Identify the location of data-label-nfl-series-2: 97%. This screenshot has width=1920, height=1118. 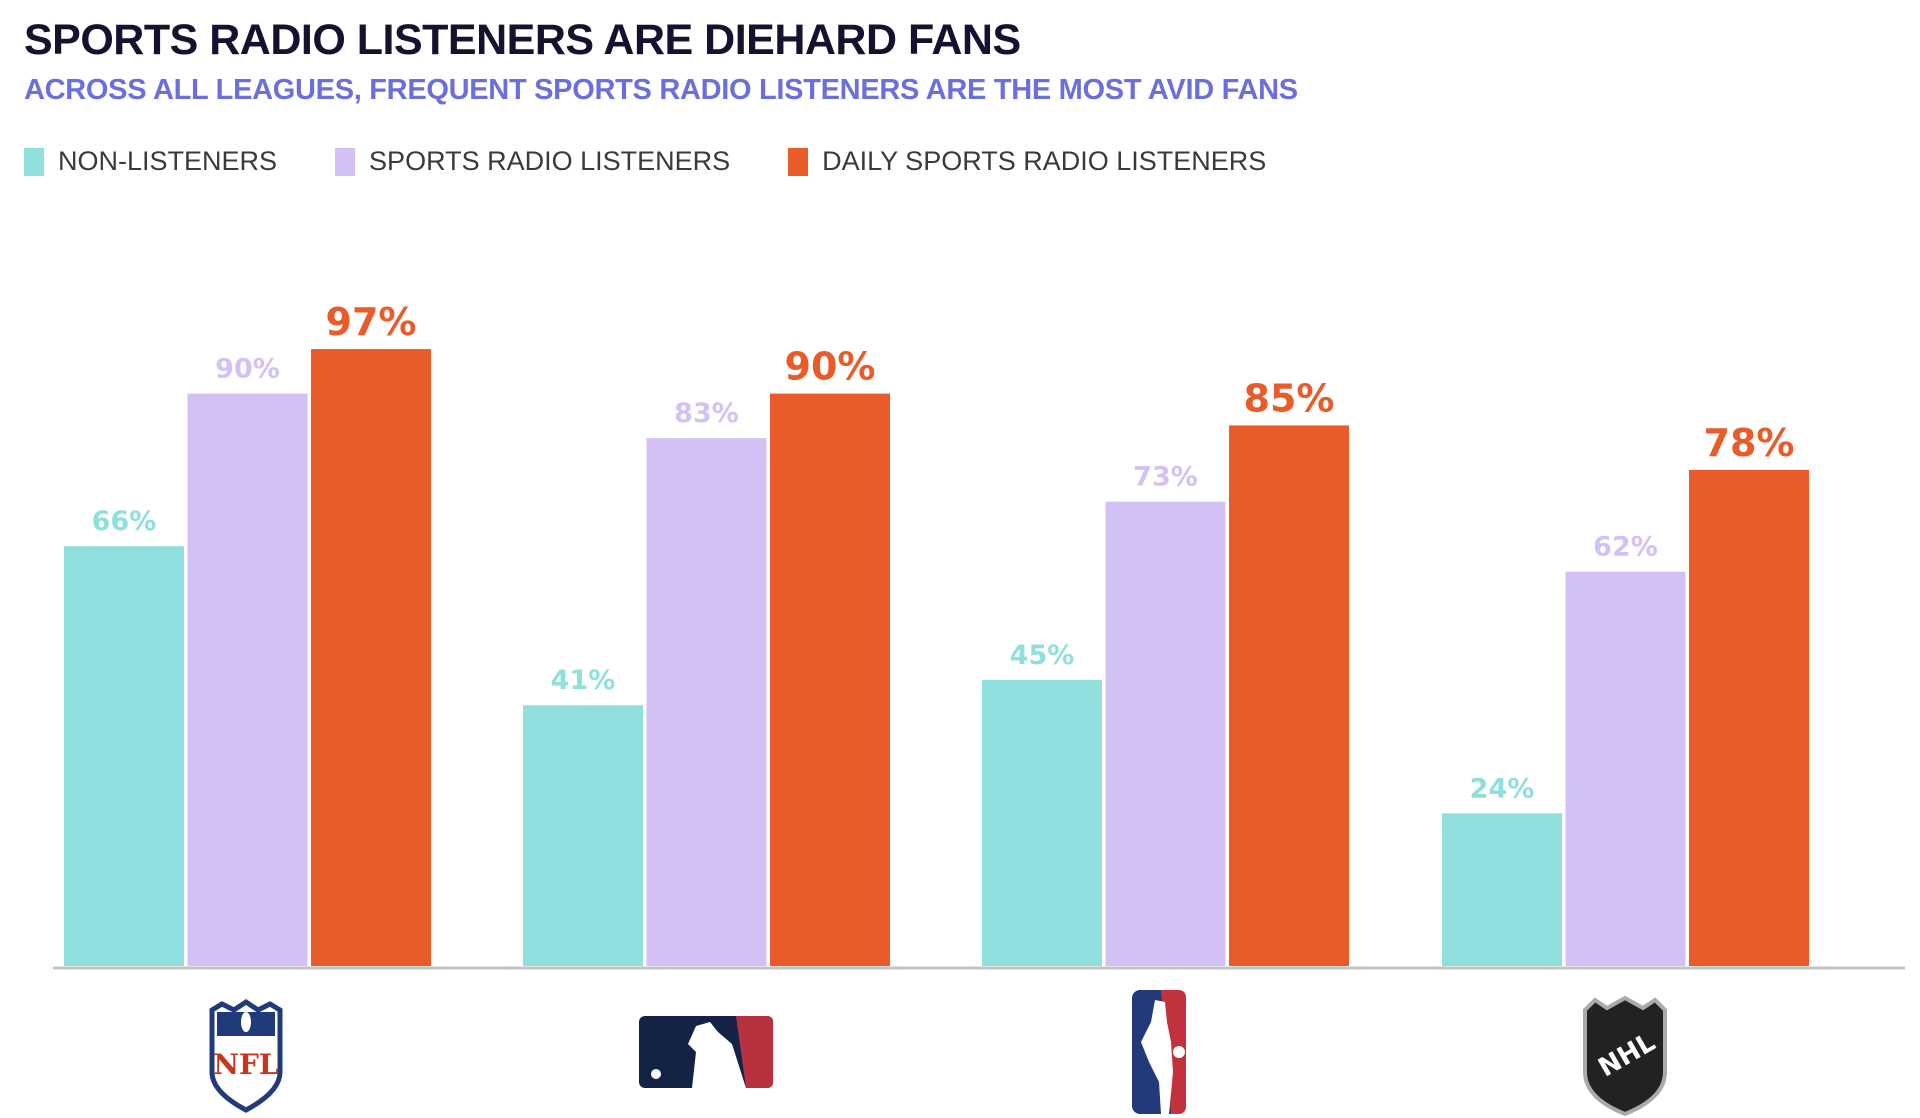
(371, 322).